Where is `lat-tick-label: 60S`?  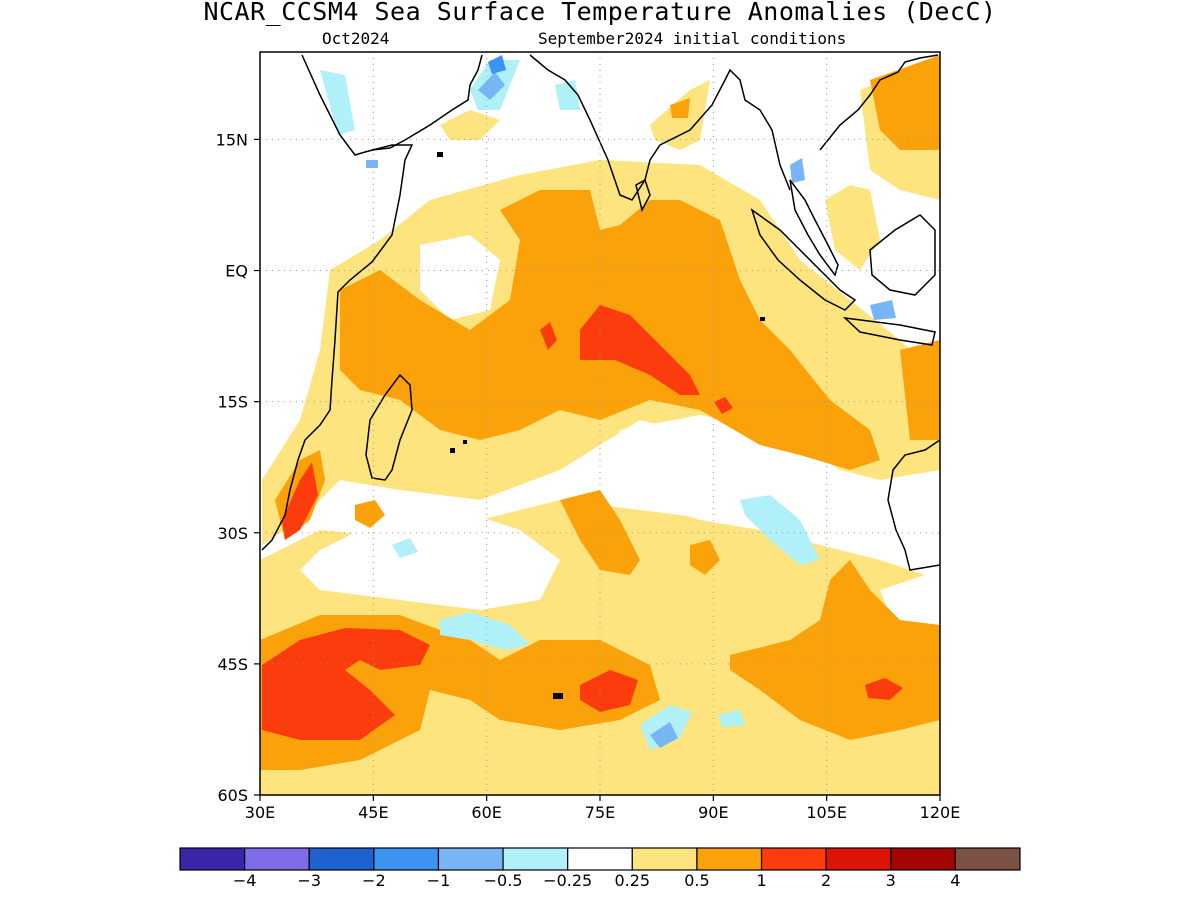 lat-tick-label: 60S is located at coordinates (232, 795).